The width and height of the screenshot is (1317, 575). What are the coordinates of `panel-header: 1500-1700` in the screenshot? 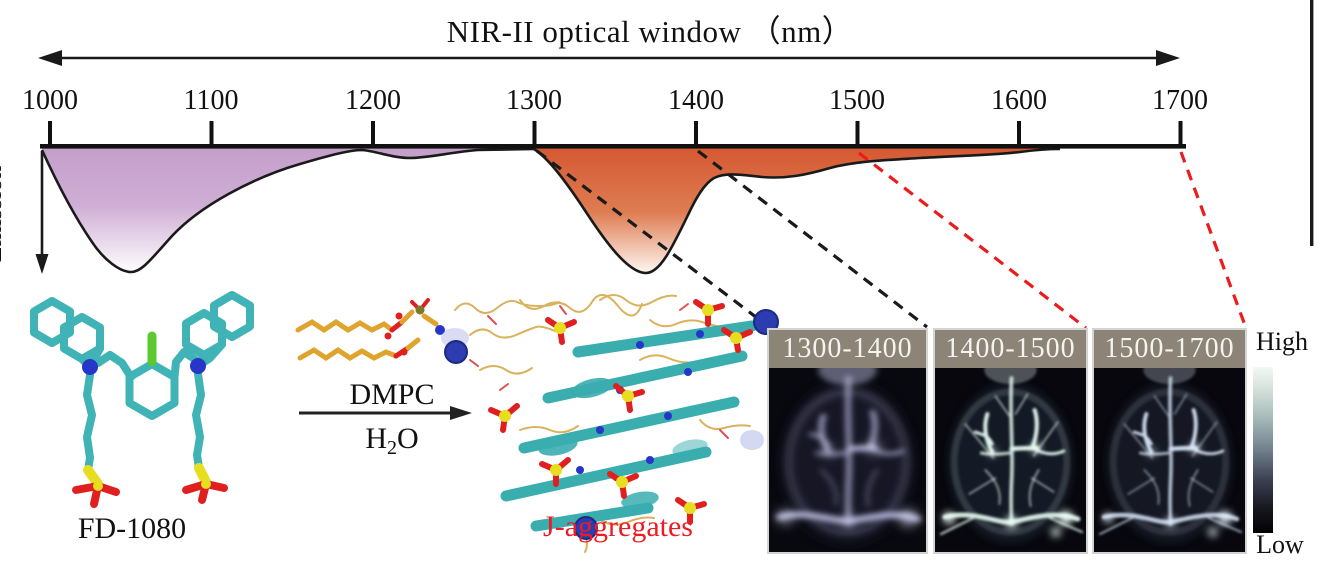 It's located at (1169, 349).